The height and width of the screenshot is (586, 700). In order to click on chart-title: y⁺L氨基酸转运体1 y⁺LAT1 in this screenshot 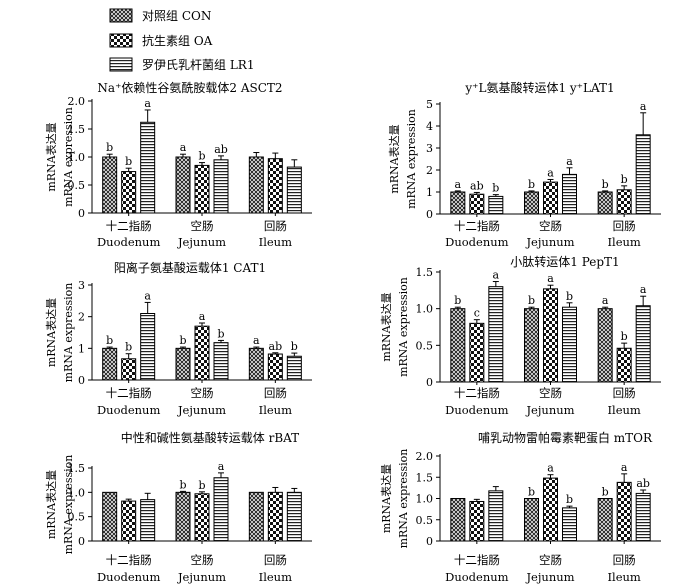, I will do `click(539, 87)`.